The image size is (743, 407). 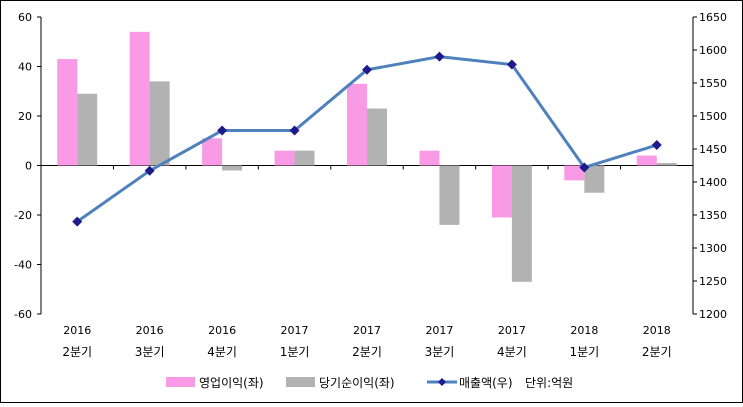 I want to click on y-right-tick-label: 1450, so click(x=713, y=149).